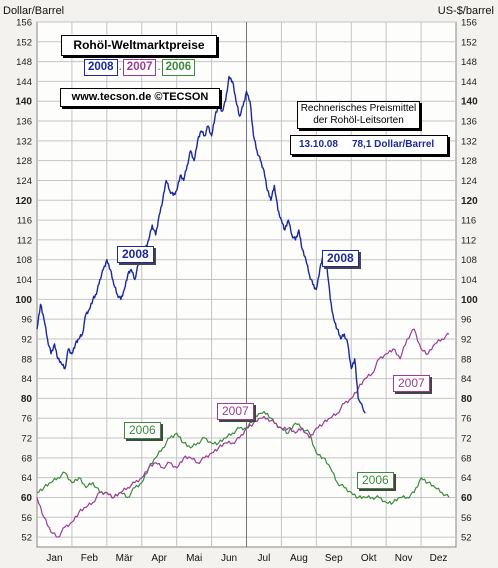  Describe the element at coordinates (358, 108) in the screenshot. I see `note-line-1: Rechnerisches Preismittel` at that location.